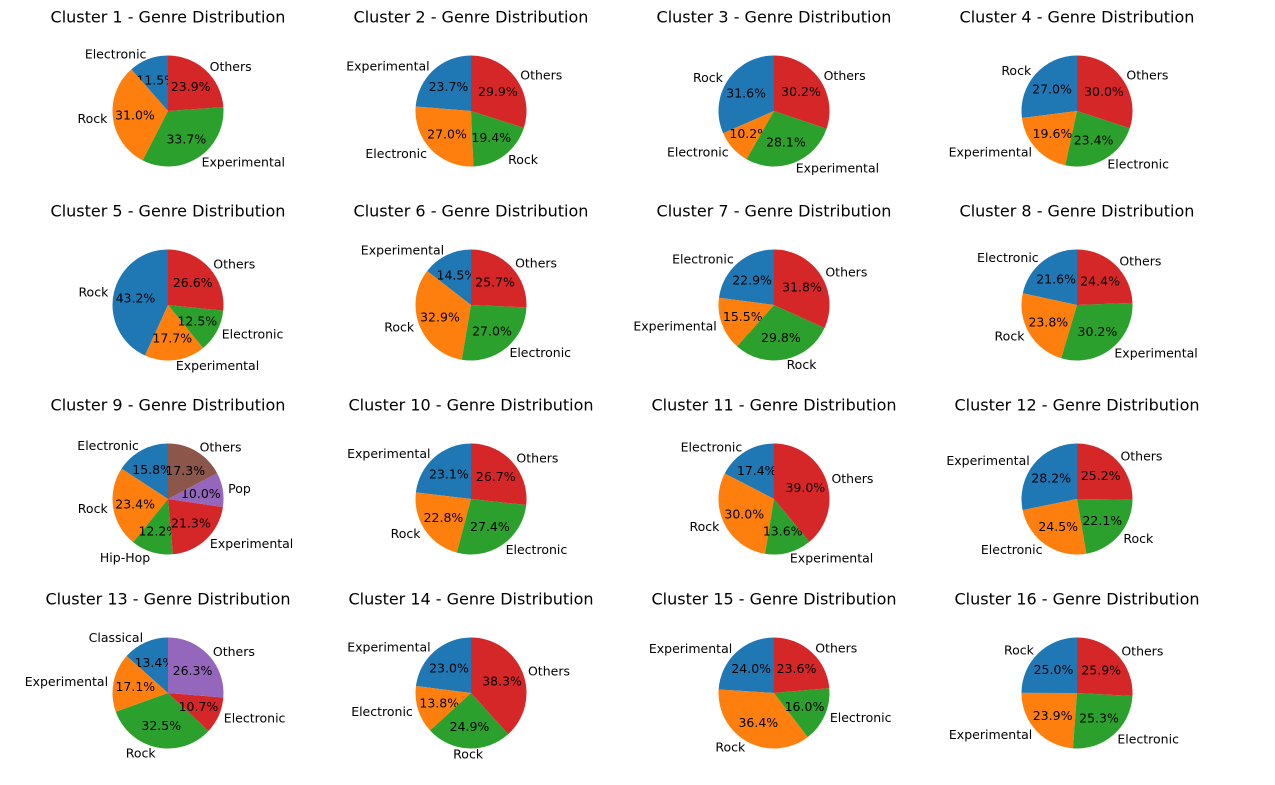 The width and height of the screenshot is (1275, 785). Describe the element at coordinates (786, 142) in the screenshot. I see `slice-percent-label: 28.1%` at that location.